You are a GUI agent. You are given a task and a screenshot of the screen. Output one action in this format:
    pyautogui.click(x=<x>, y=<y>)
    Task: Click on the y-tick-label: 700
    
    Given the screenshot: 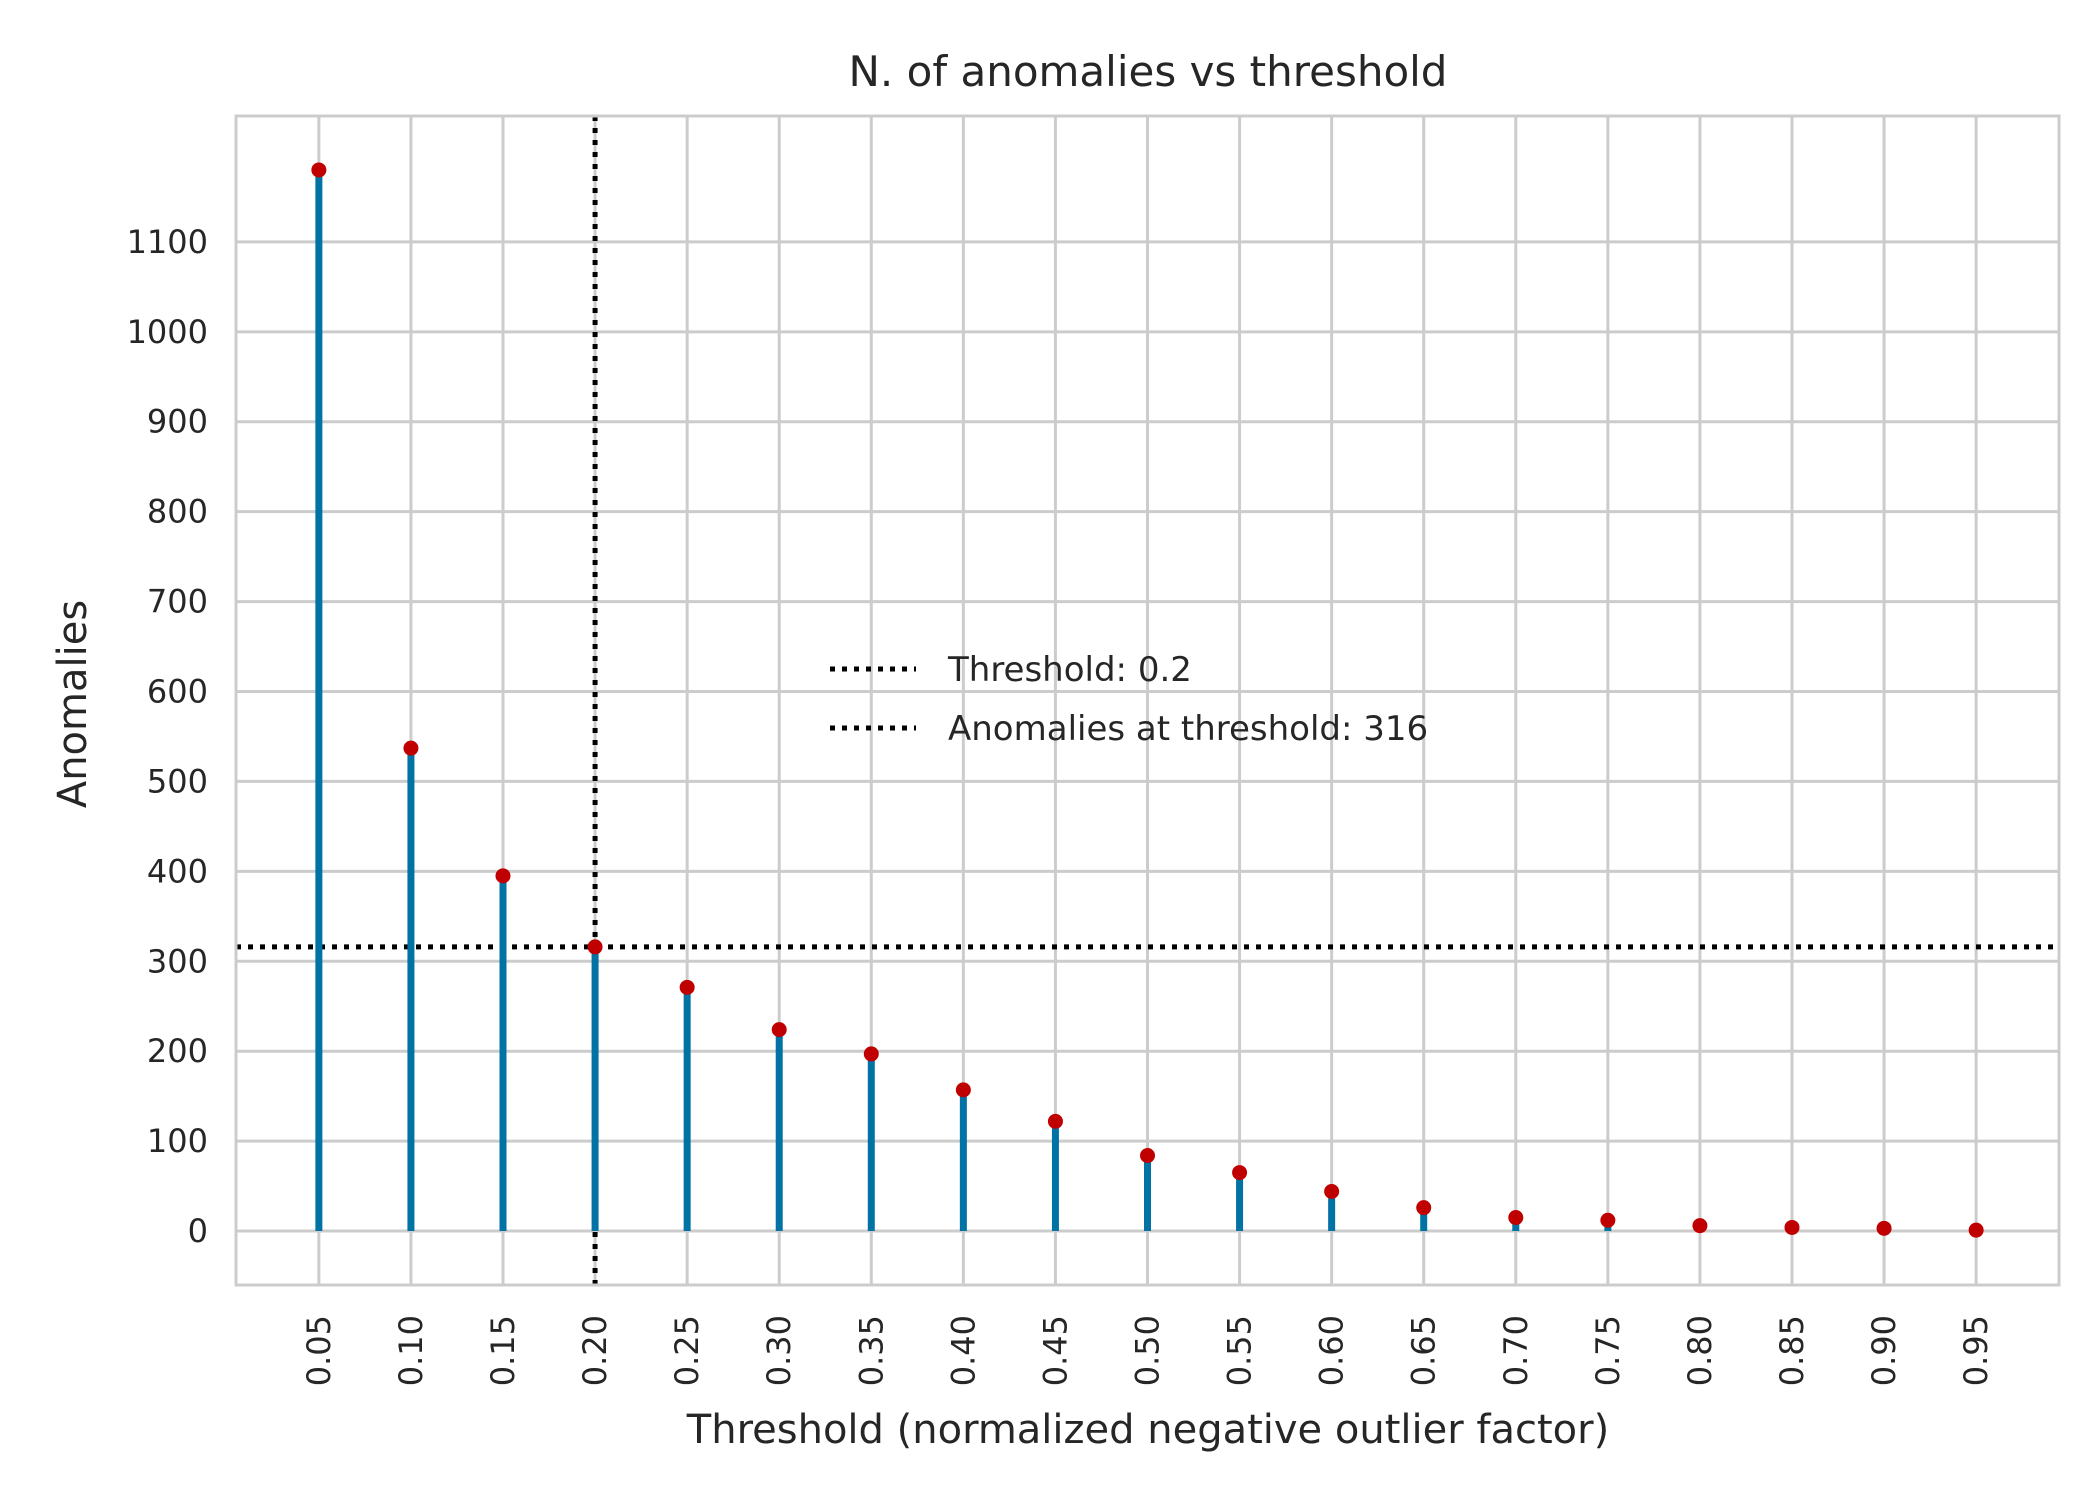 What is the action you would take?
    pyautogui.click(x=177, y=602)
    